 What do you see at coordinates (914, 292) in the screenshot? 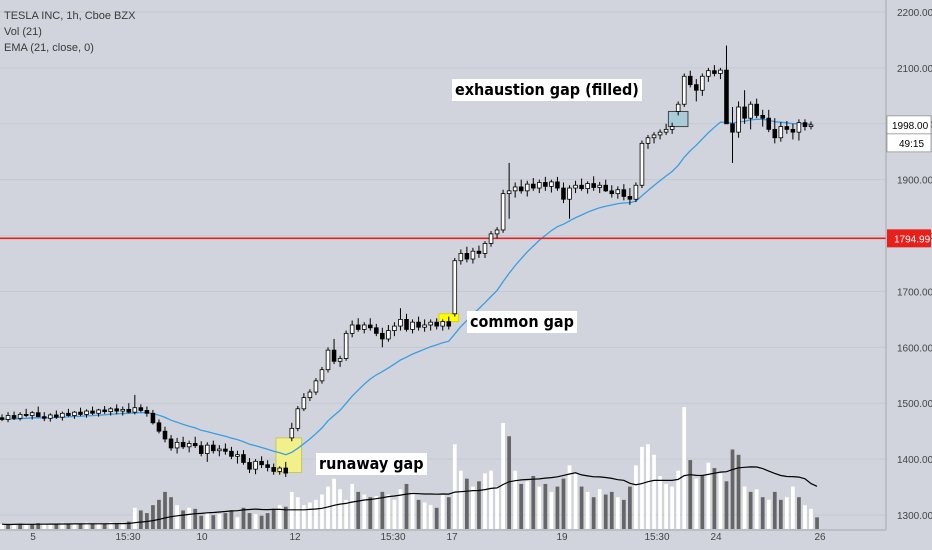
I see `price-tick-label: 1700.00` at bounding box center [914, 292].